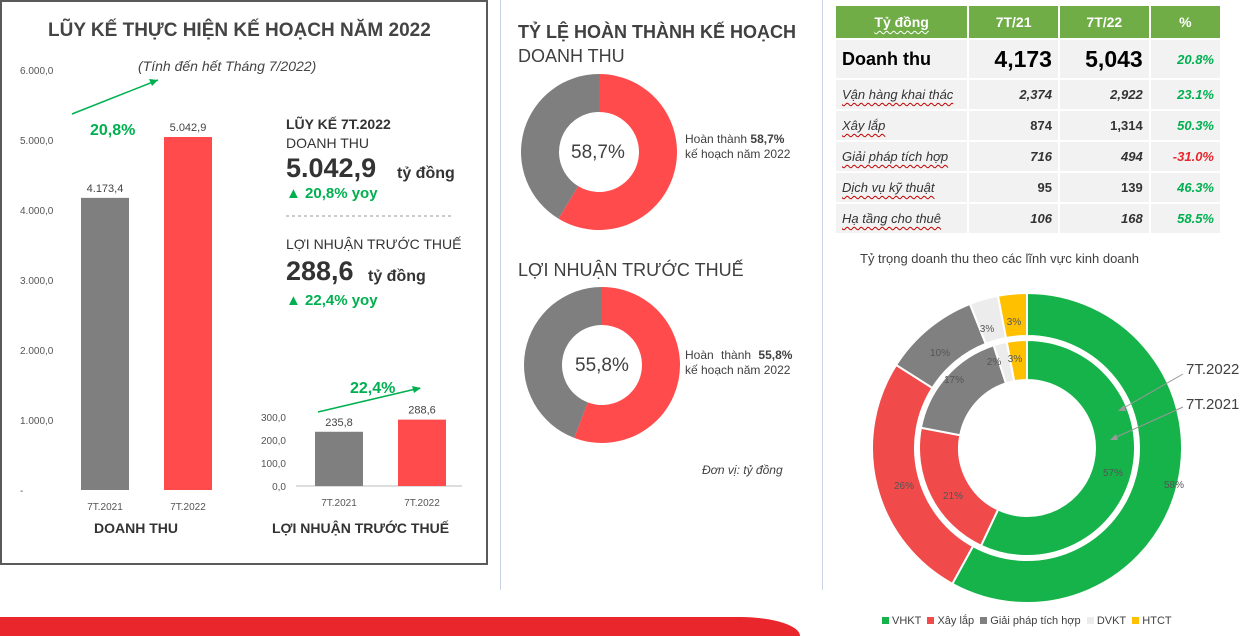 The width and height of the screenshot is (1254, 636). Describe the element at coordinates (1114, 437) in the screenshot. I see `series-2021-leader-head` at that location.